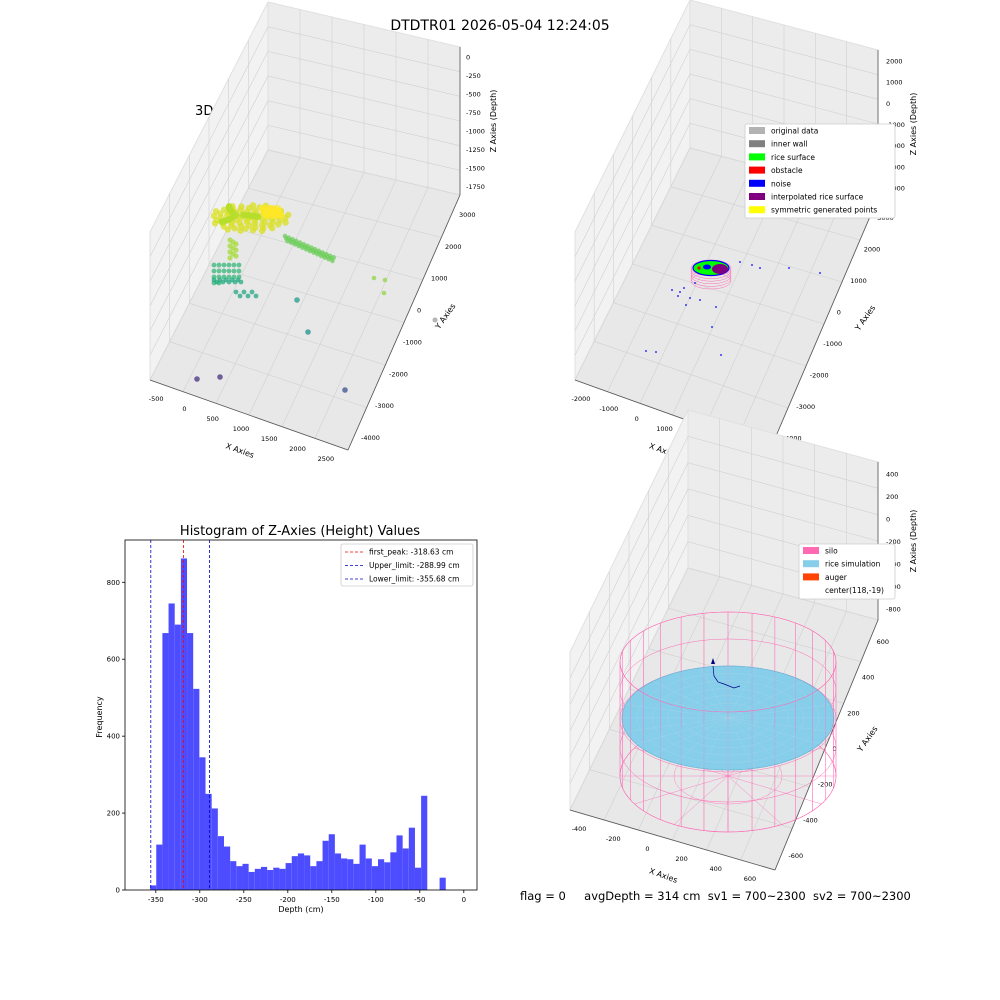 This screenshot has height=1000, width=1000. I want to click on x-axis-label: X Axies, so click(663, 875).